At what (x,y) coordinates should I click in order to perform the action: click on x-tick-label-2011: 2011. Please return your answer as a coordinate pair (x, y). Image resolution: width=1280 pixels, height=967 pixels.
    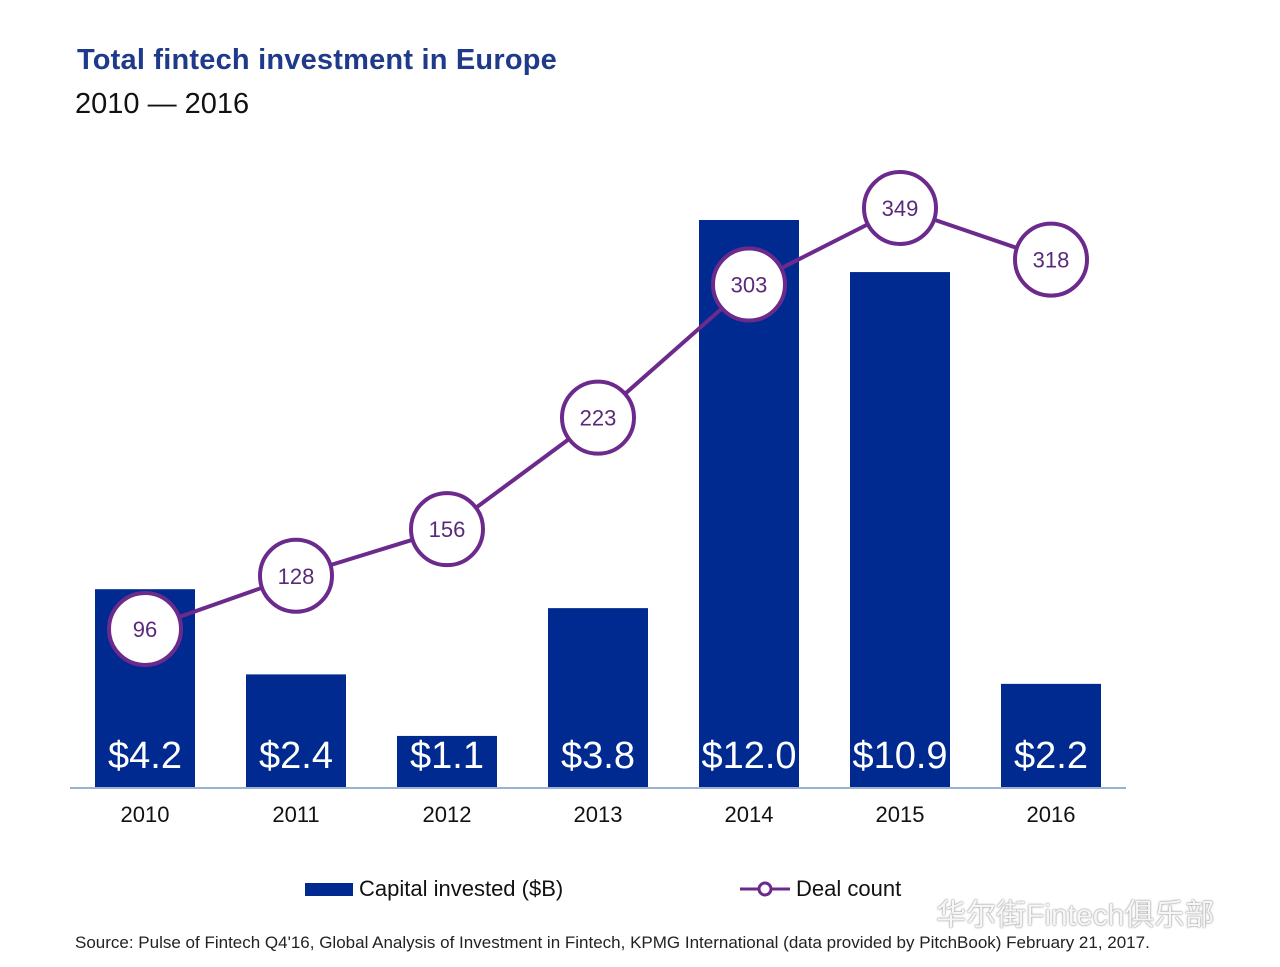
    Looking at the image, I should click on (295, 814).